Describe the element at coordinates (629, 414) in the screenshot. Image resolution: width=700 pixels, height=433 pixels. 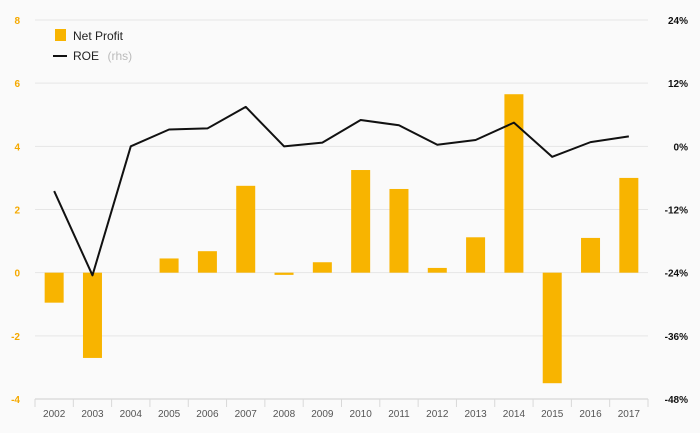
I see `x-tick-label: 2017` at that location.